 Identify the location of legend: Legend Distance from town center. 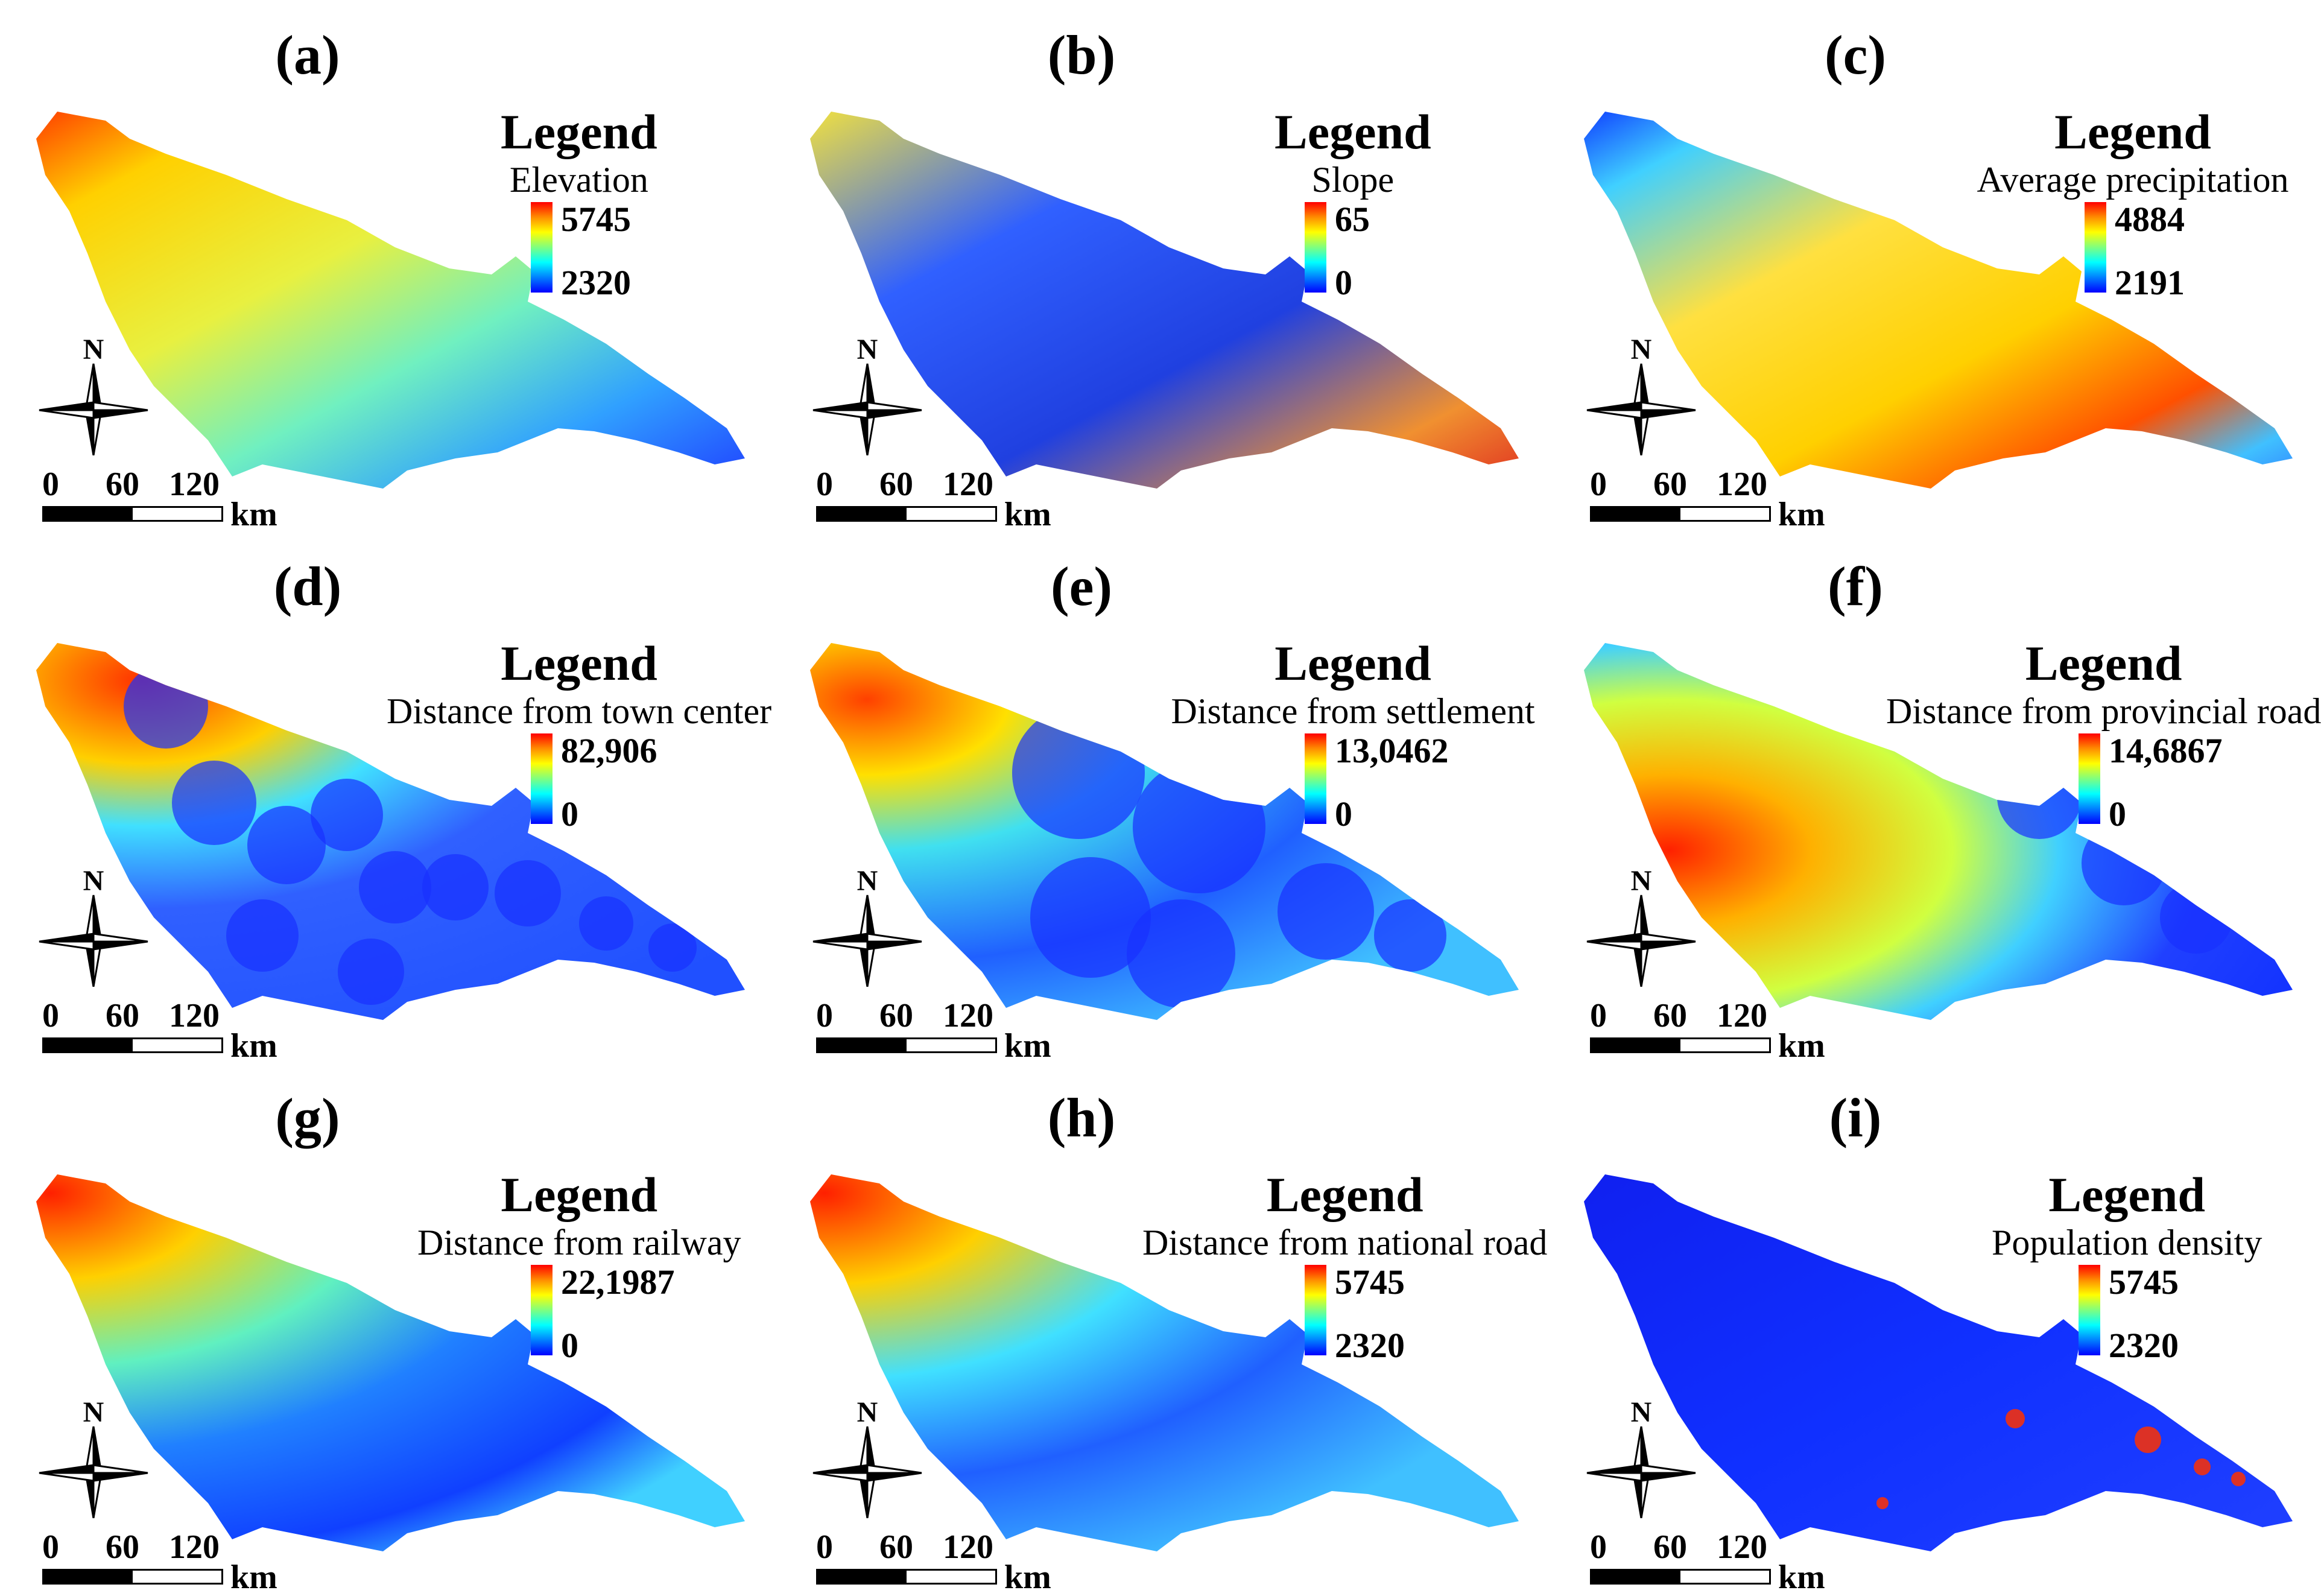
(580, 685).